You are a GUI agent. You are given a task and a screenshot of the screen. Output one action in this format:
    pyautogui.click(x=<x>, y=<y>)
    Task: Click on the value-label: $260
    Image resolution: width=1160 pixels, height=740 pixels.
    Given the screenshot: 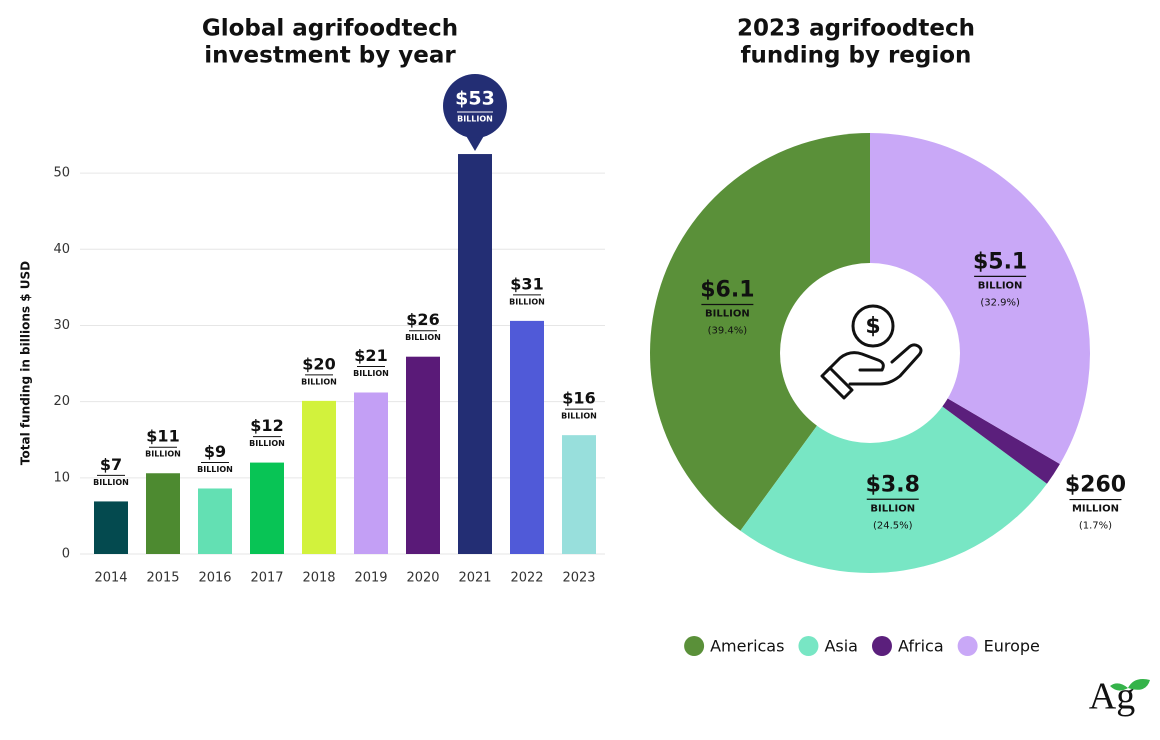 What is the action you would take?
    pyautogui.click(x=1095, y=485)
    